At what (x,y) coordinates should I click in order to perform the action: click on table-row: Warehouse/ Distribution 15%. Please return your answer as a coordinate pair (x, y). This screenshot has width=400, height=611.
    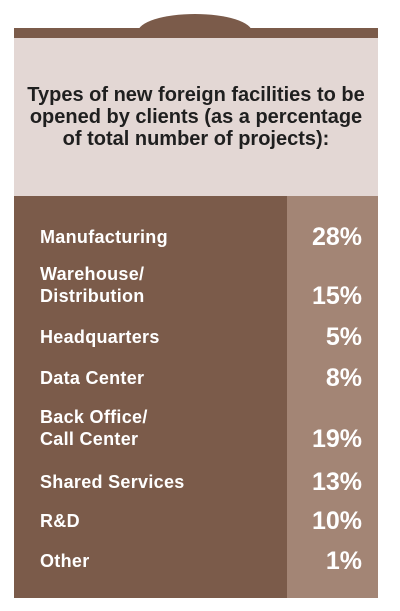
    Looking at the image, I should click on (196, 278).